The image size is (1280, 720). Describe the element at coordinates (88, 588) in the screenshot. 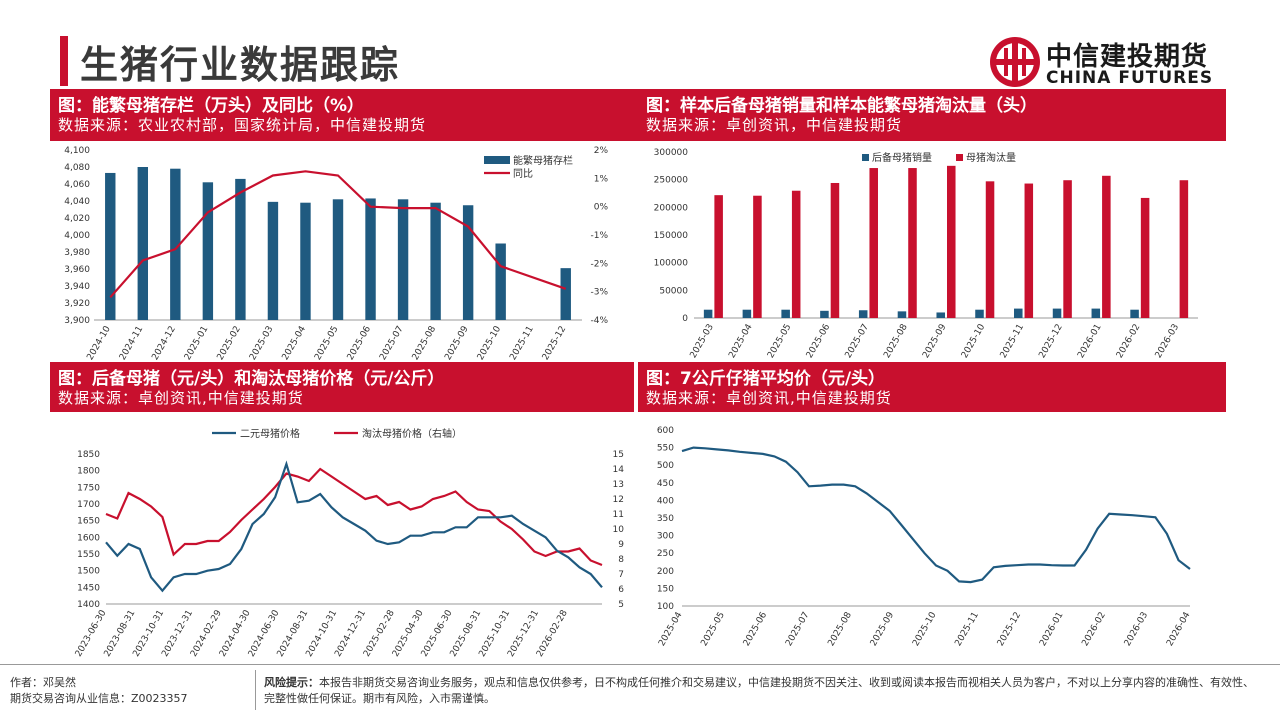

I see `y-left-tick-label: 1450` at that location.